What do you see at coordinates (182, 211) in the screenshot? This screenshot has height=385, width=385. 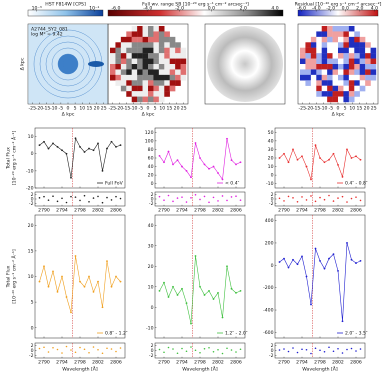 I see `x-tick-label: 2794` at bounding box center [182, 211].